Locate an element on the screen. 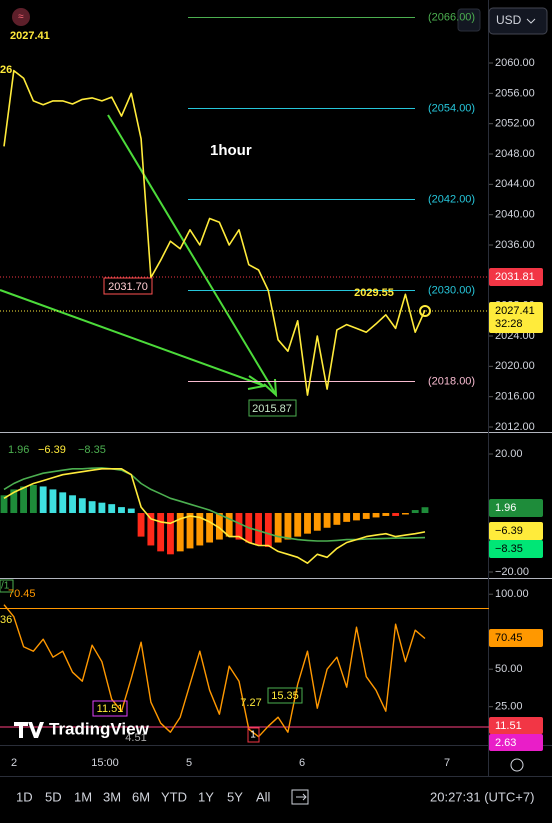 This screenshot has width=552, height=823. annotation: 11.51 is located at coordinates (110, 709).